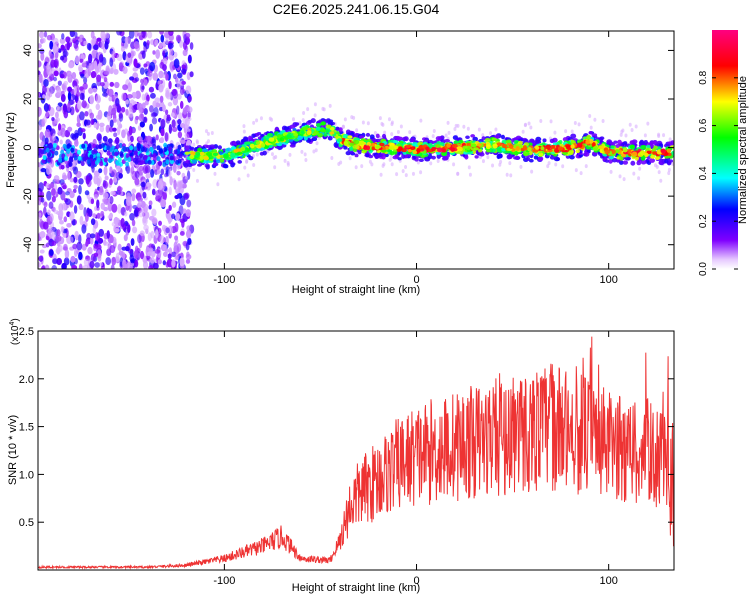 This screenshot has height=600, width=750. I want to click on snr-y-tick-label: 2.5, so click(26, 332).